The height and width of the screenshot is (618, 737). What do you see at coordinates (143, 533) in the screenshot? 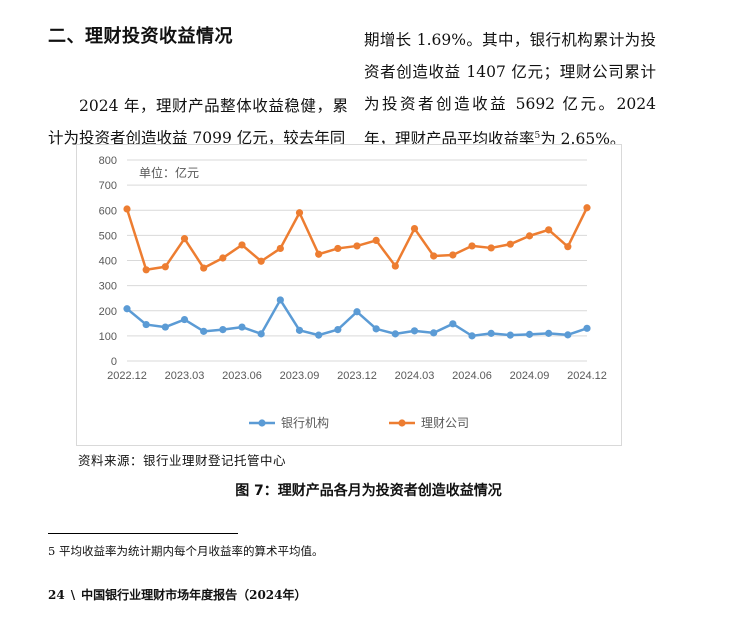
I see `footnote-divider` at bounding box center [143, 533].